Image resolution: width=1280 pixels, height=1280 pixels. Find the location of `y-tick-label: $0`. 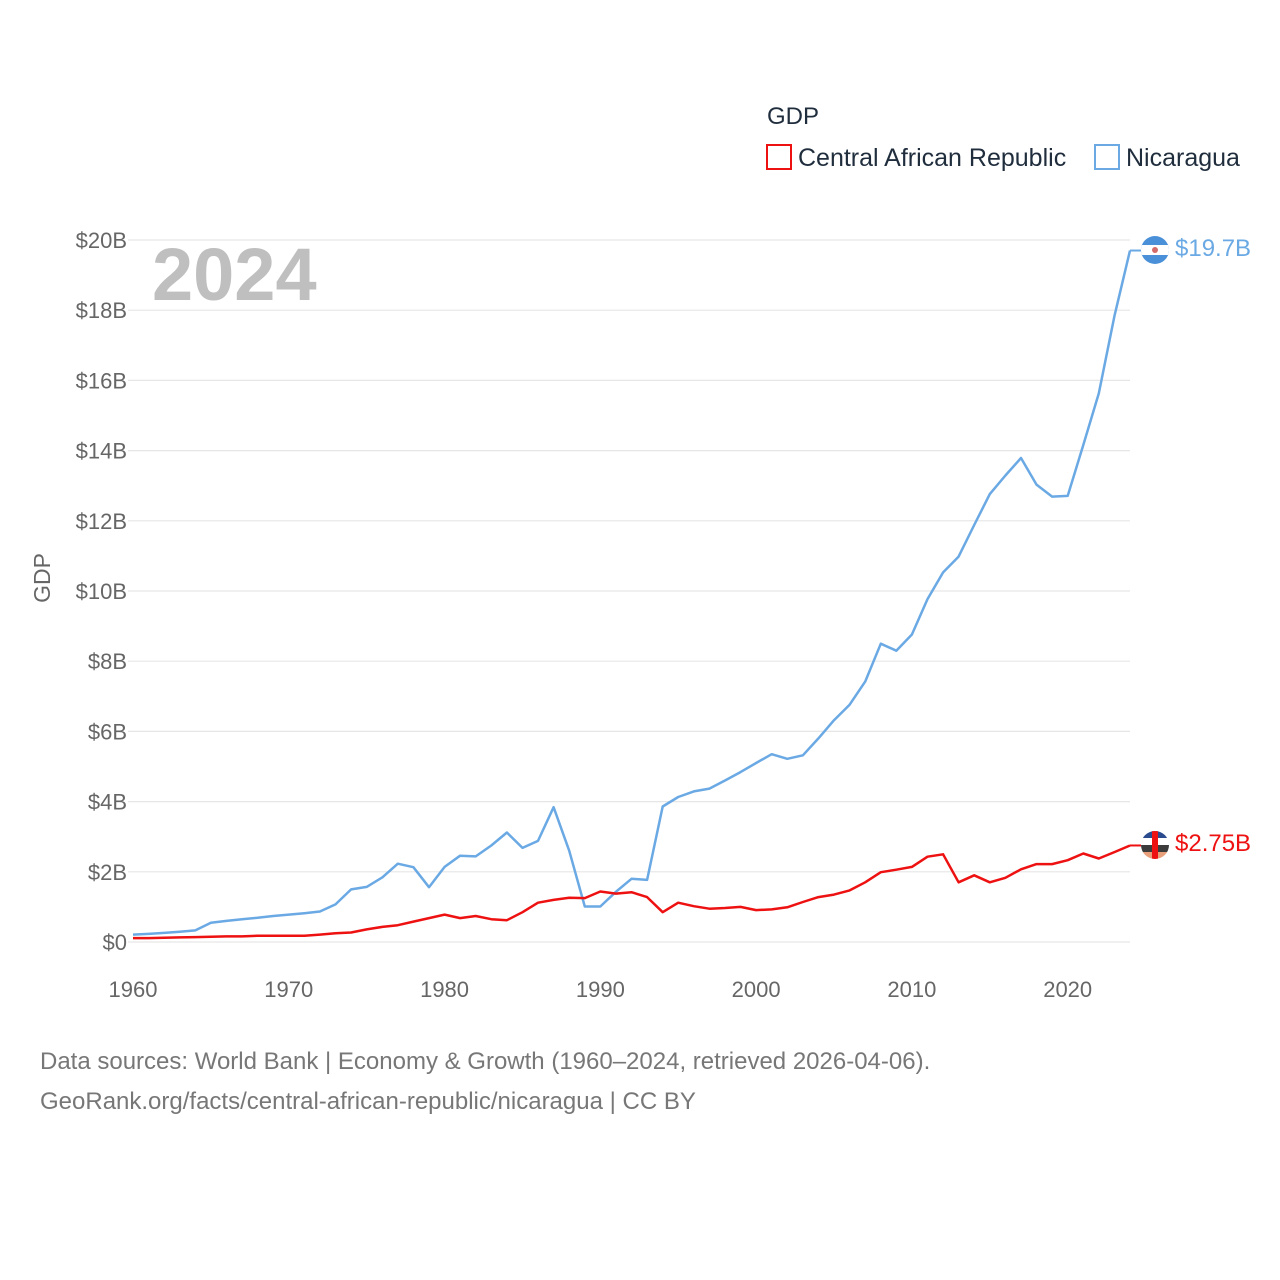

y-tick-label: $0 is located at coordinates (115, 942).